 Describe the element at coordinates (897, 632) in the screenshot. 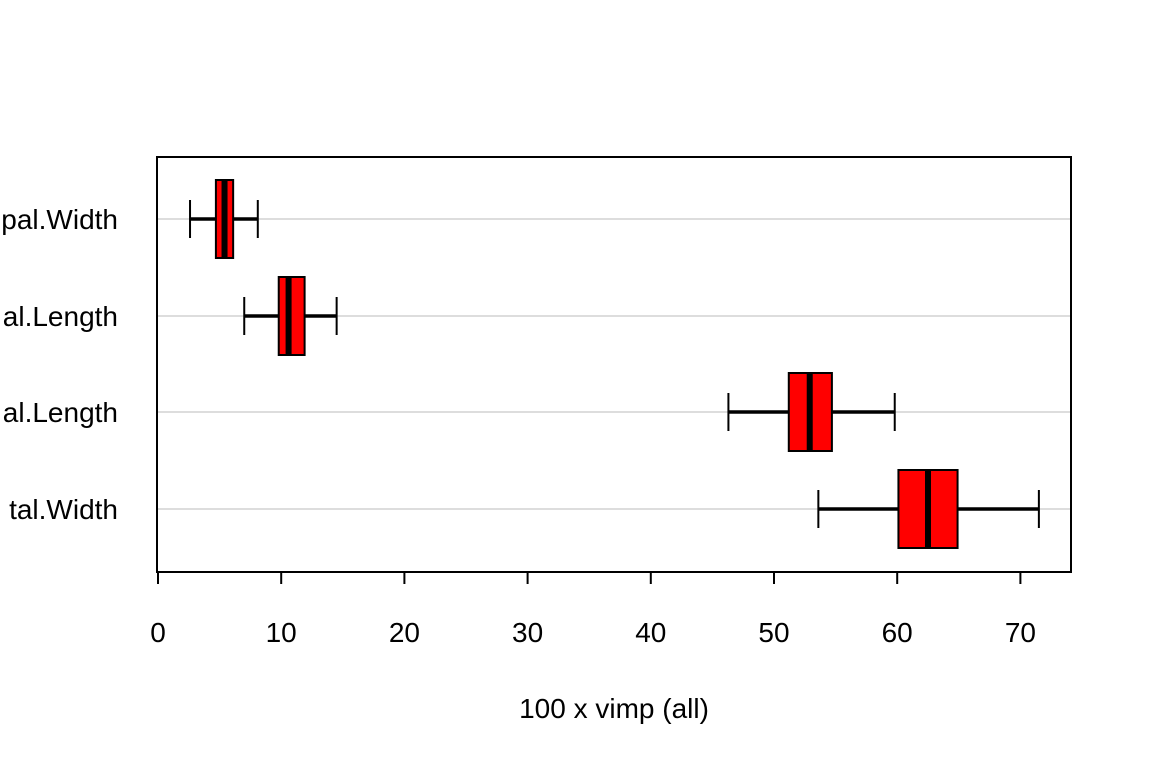

I see `x-tick-label: 60` at that location.